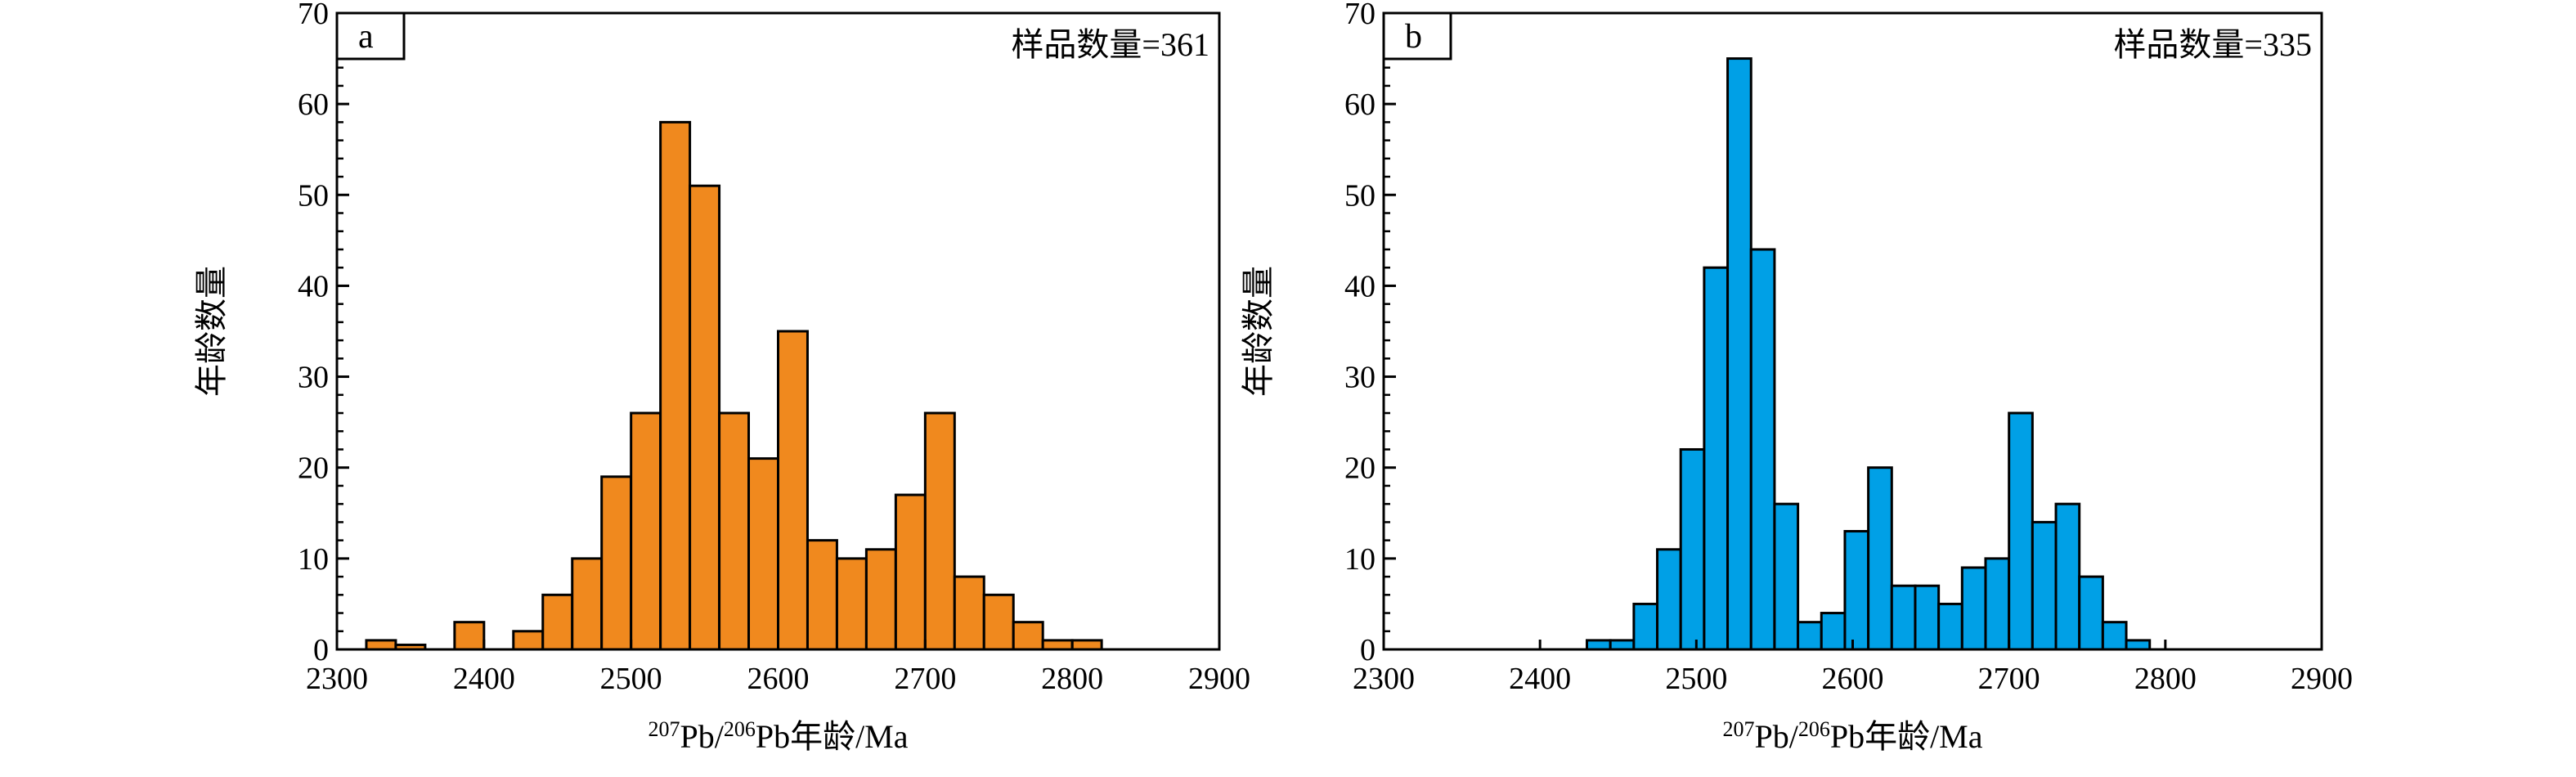 Image resolution: width=2576 pixels, height=777 pixels. Describe the element at coordinates (1413, 37) in the screenshot. I see `panel-letter: b` at that location.